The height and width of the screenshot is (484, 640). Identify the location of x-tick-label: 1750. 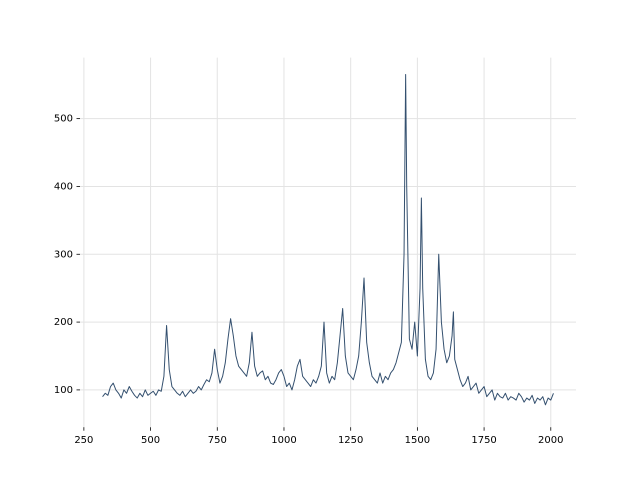
(483, 440).